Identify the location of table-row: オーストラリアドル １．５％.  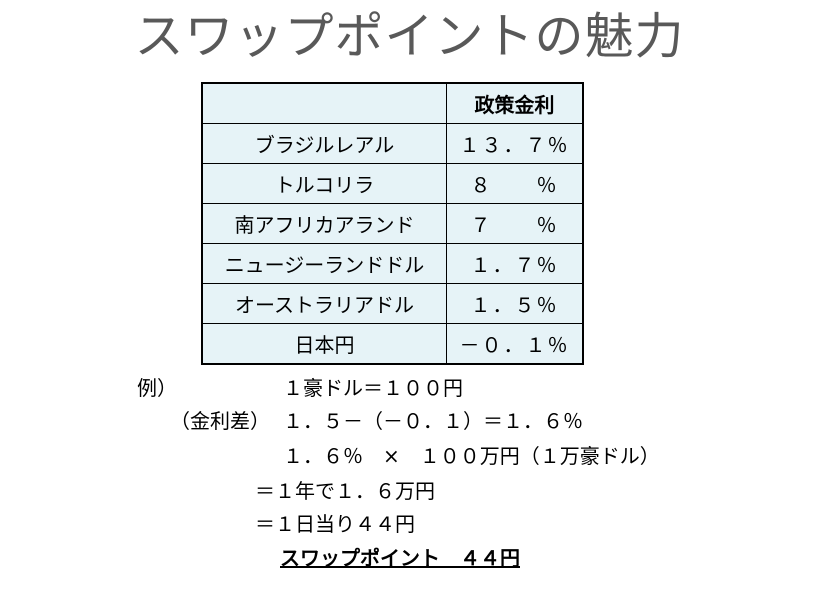
(392, 303).